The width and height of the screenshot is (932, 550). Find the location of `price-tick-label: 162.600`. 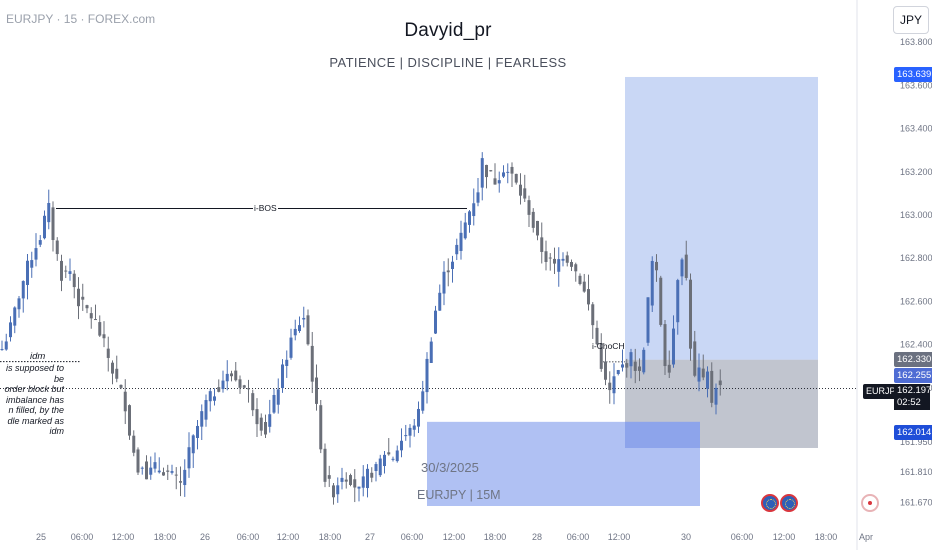

price-tick-label: 162.600 is located at coordinates (916, 301).